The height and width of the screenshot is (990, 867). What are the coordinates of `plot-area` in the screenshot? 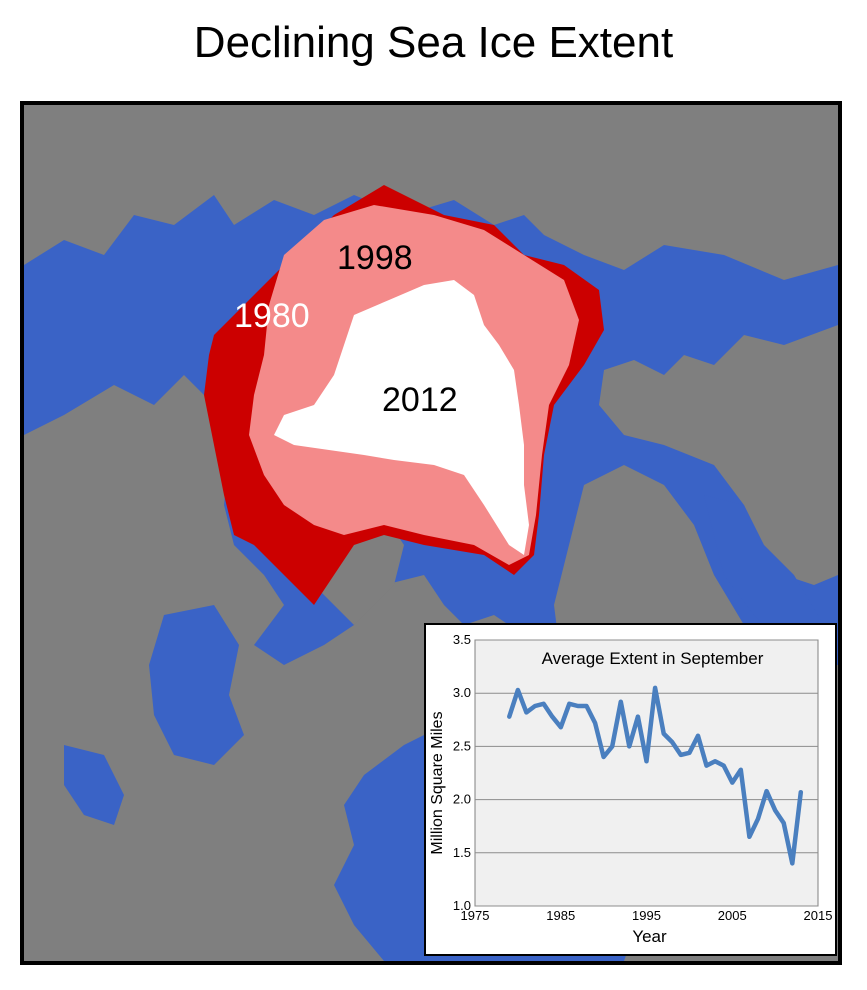 It's located at (646, 773).